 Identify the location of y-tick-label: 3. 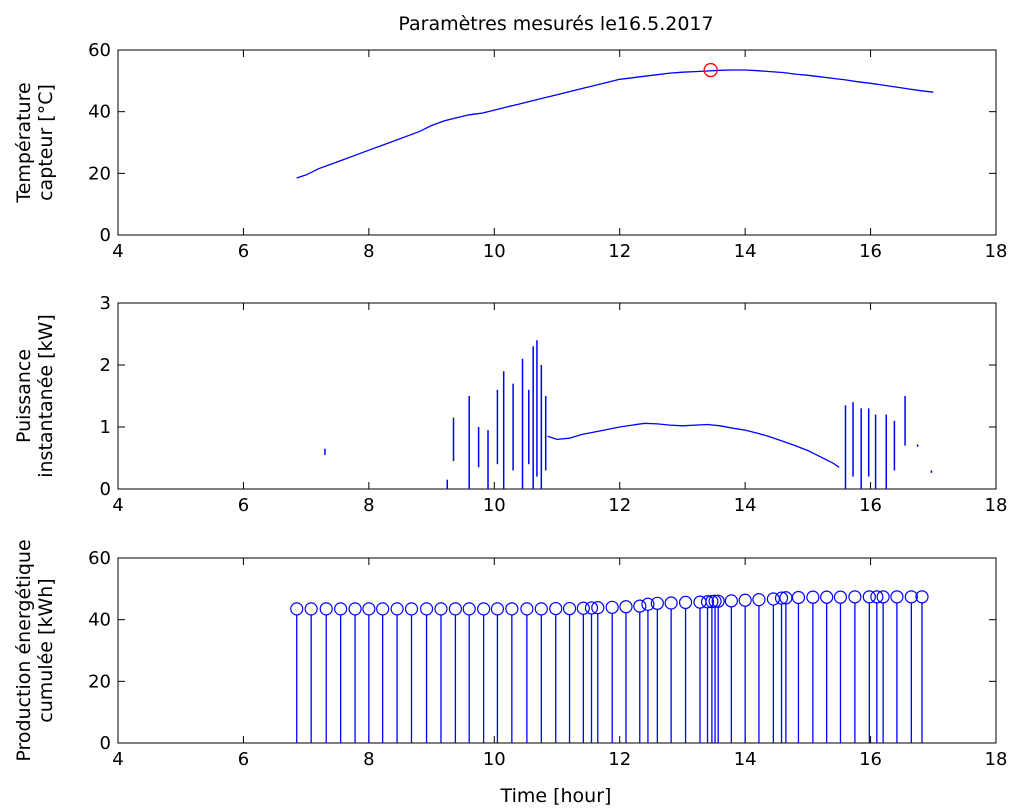
(105, 303).